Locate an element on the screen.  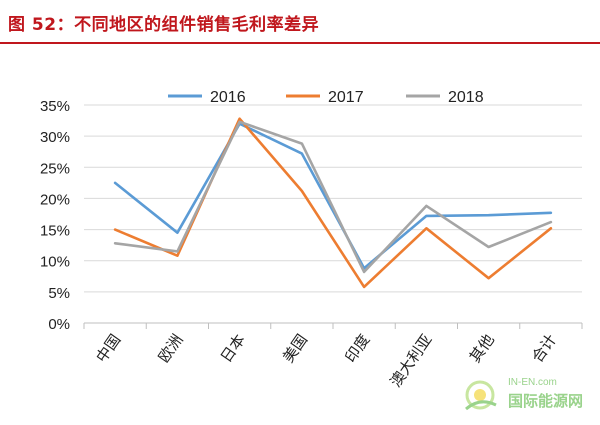
y-axis-ticks: 0% 5% 10% 15% 20% 25% 30% 35% is located at coordinates (55, 215).